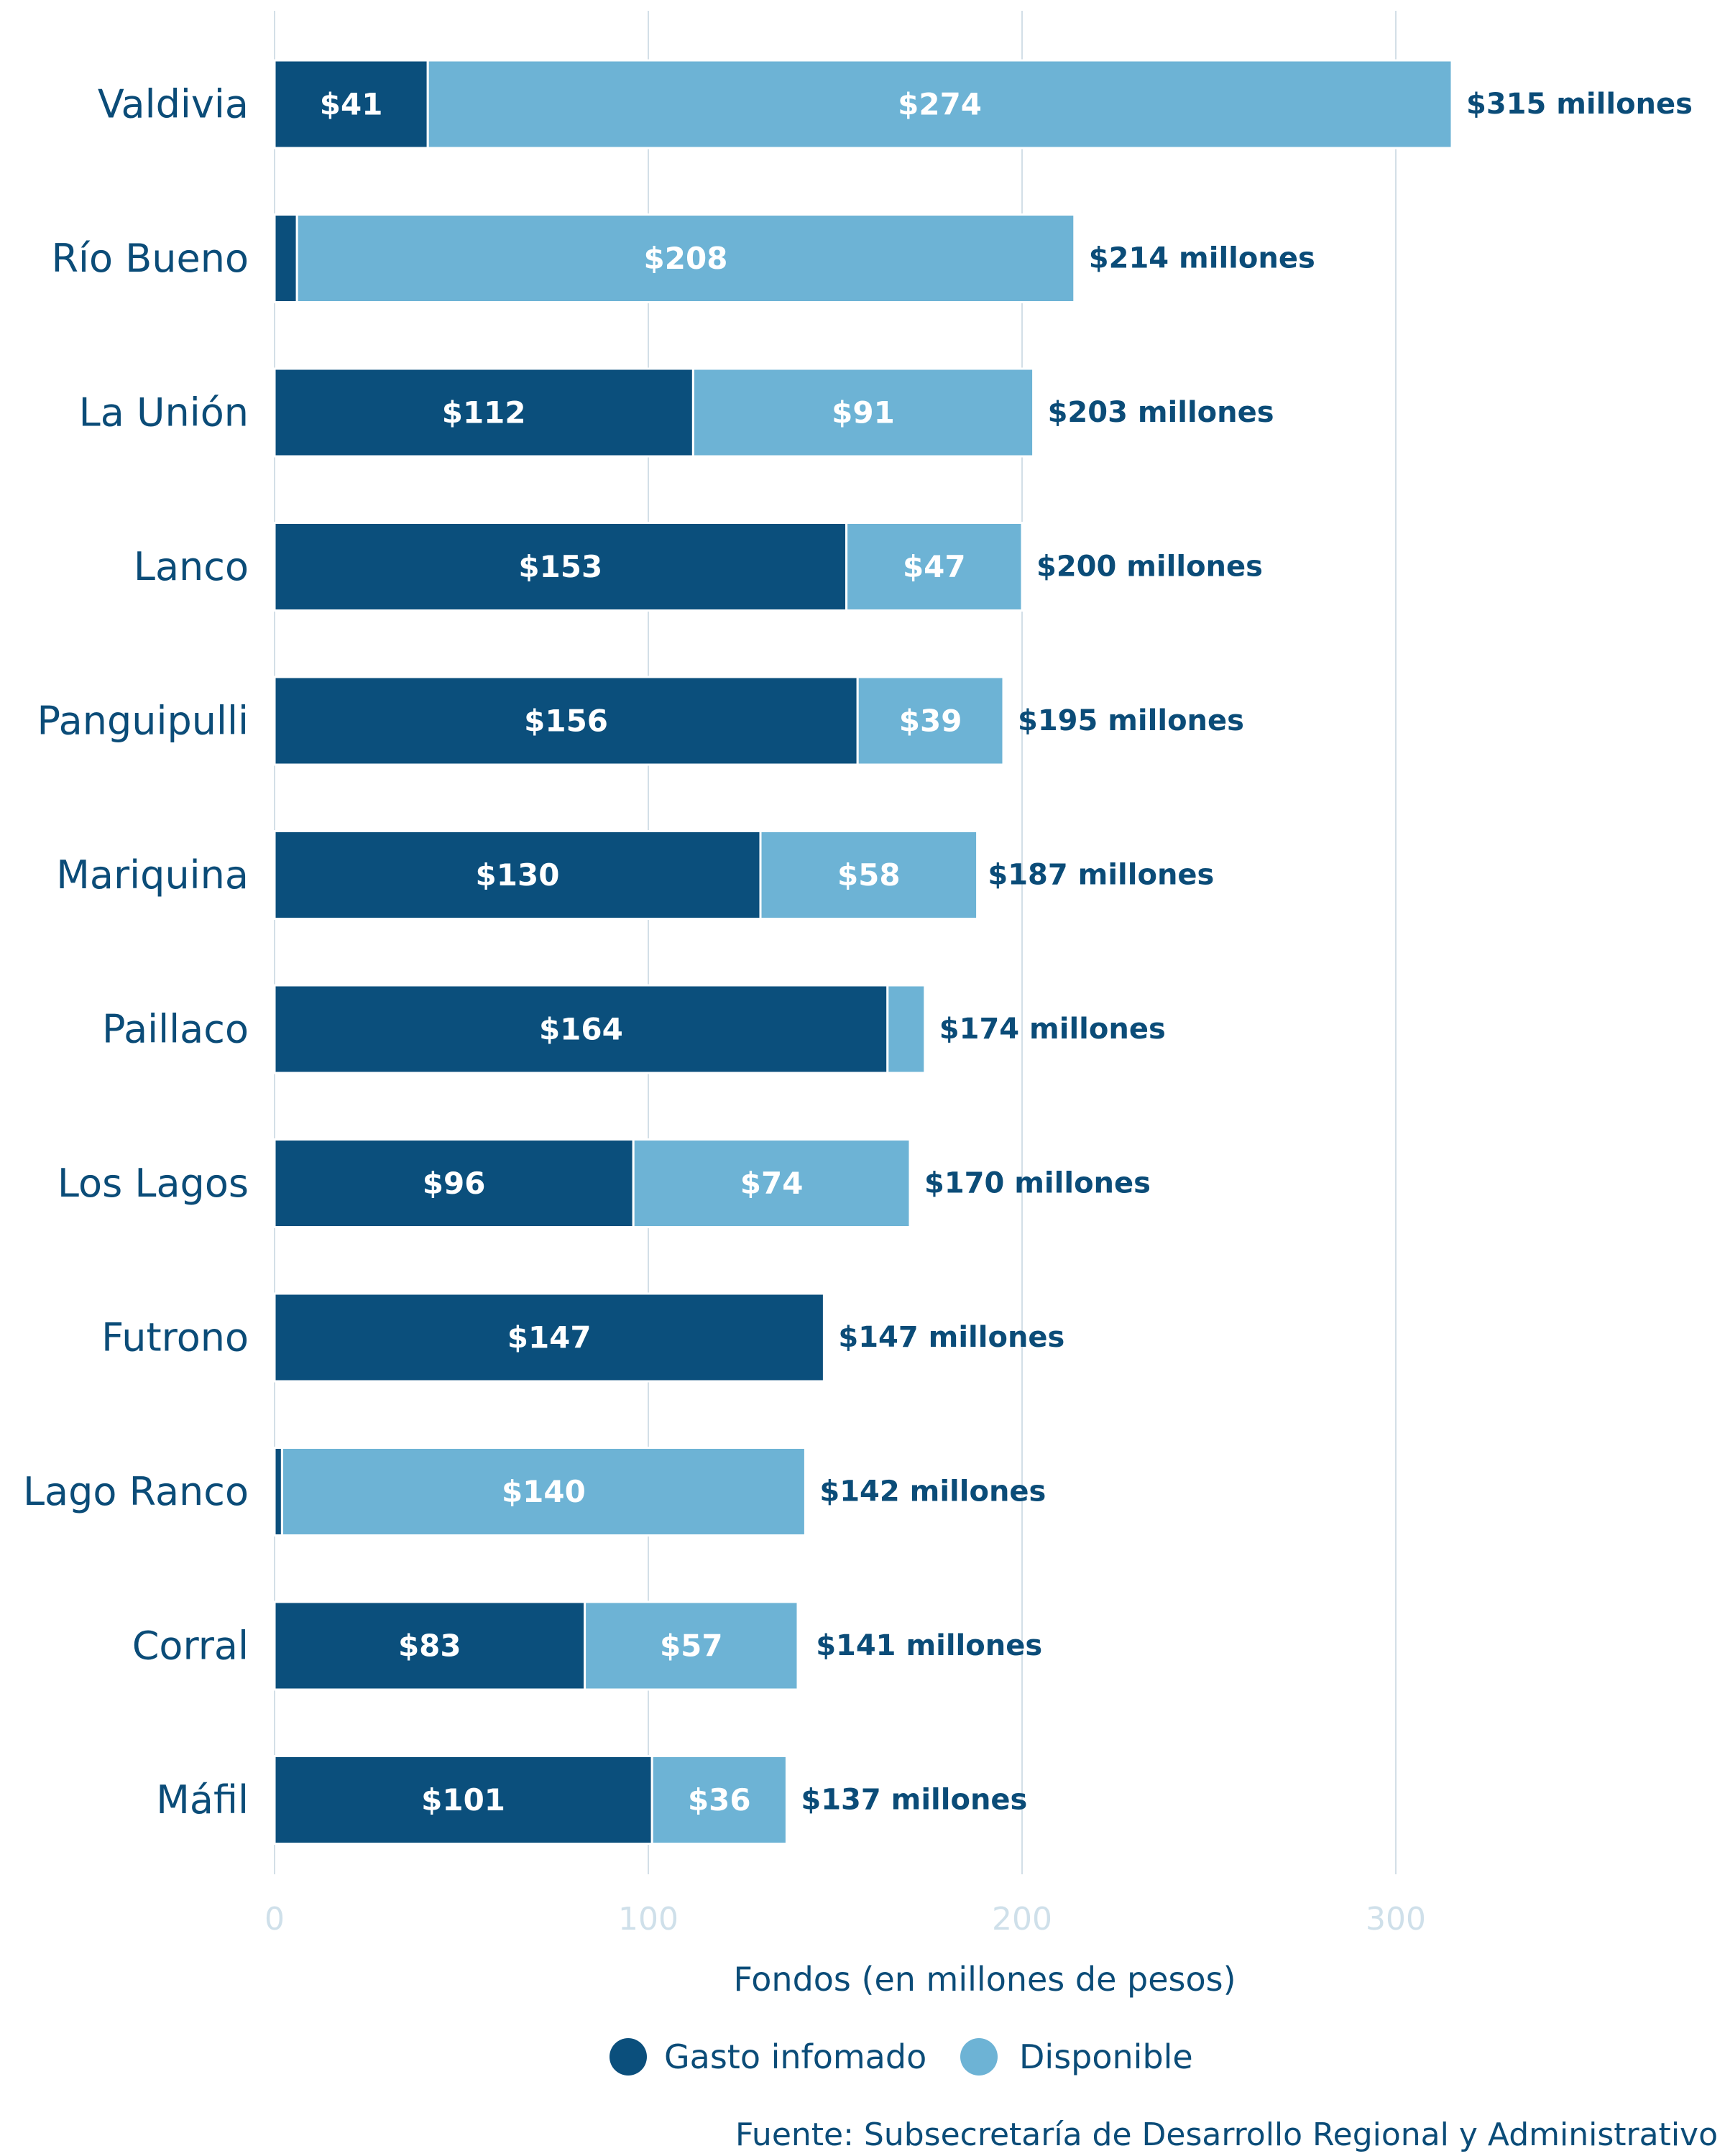  Describe the element at coordinates (979, 2057) in the screenshot. I see `legend-swatch-disponible` at that location.